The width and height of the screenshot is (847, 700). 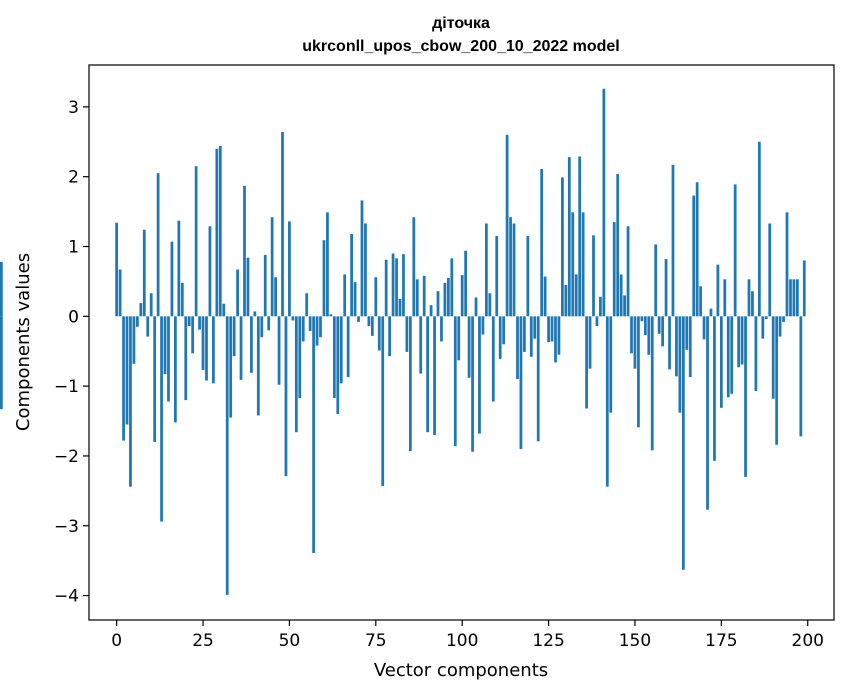 I want to click on y-tick-label: −4, so click(x=66, y=597).